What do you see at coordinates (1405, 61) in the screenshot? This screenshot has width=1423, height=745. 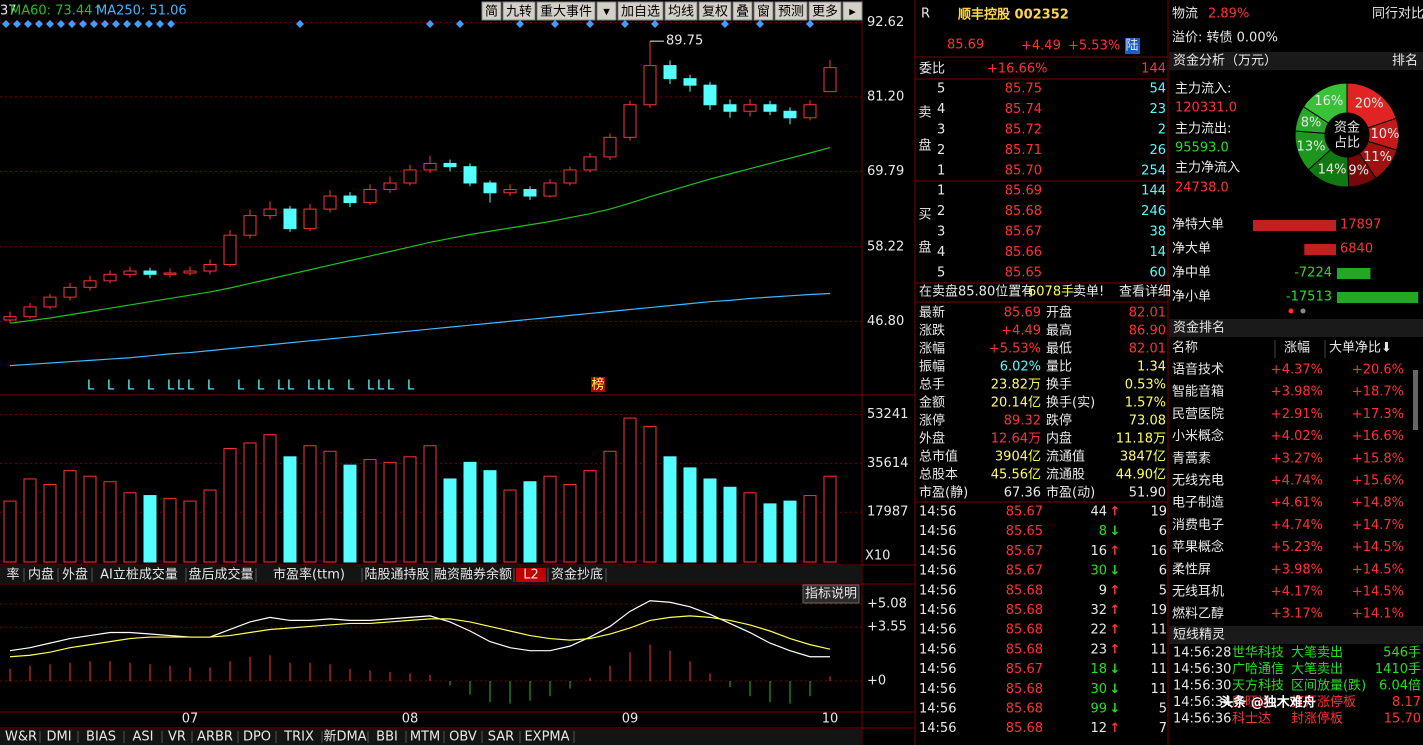 I see `label: 排名` at bounding box center [1405, 61].